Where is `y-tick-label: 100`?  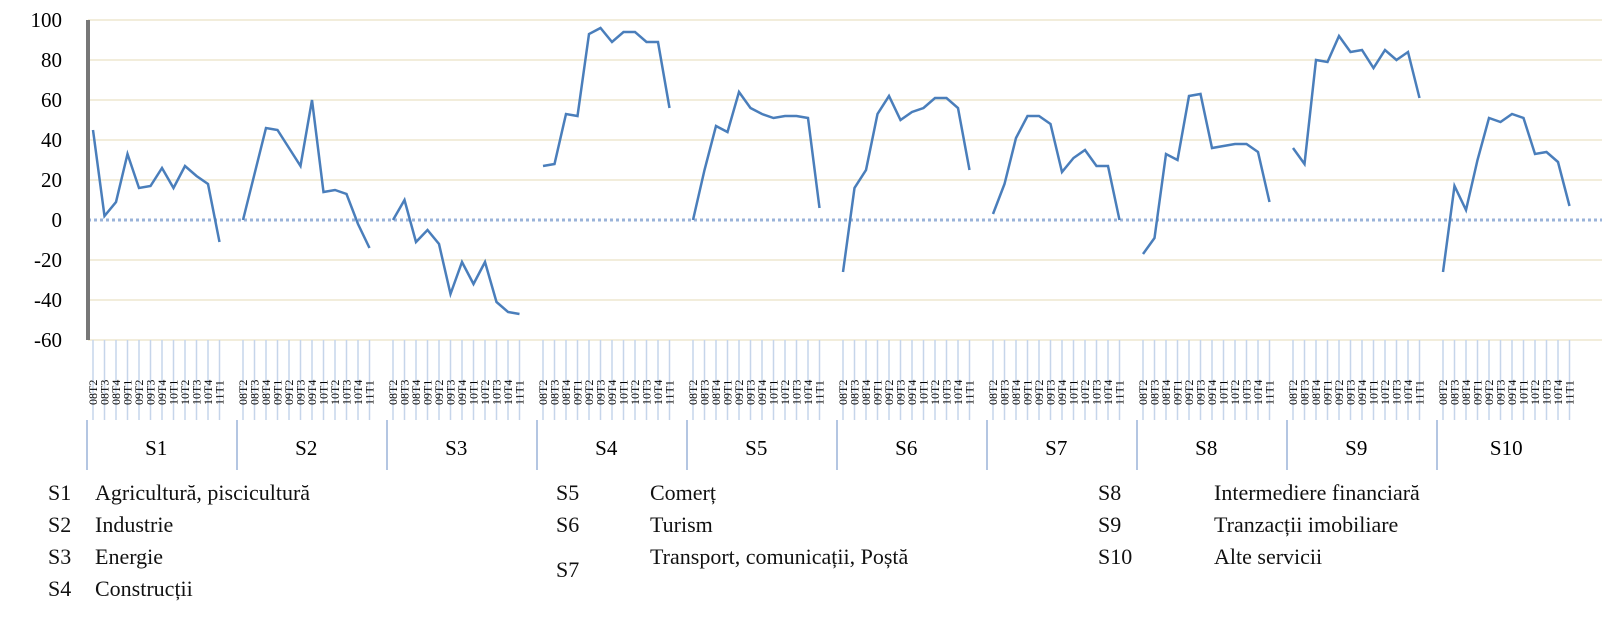 y-tick-label: 100 is located at coordinates (47, 20).